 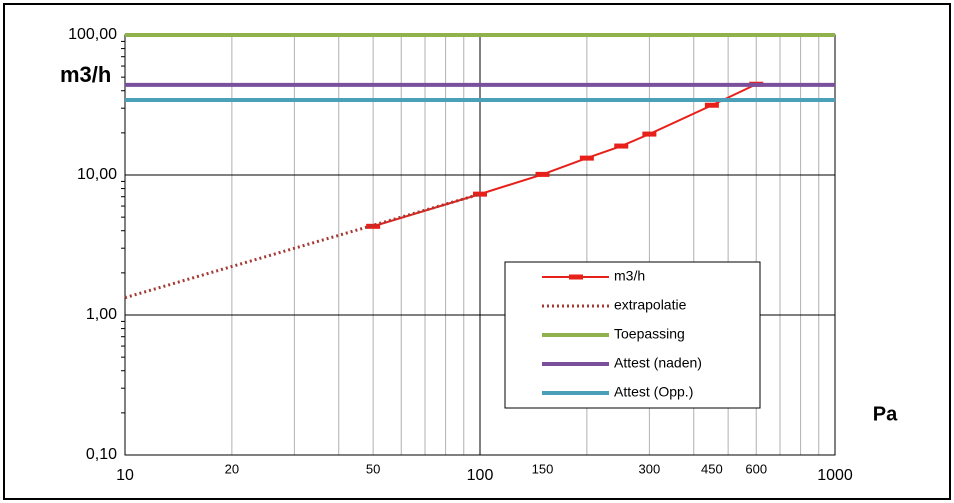 What do you see at coordinates (543, 468) in the screenshot?
I see `x-tick-label: 150` at bounding box center [543, 468].